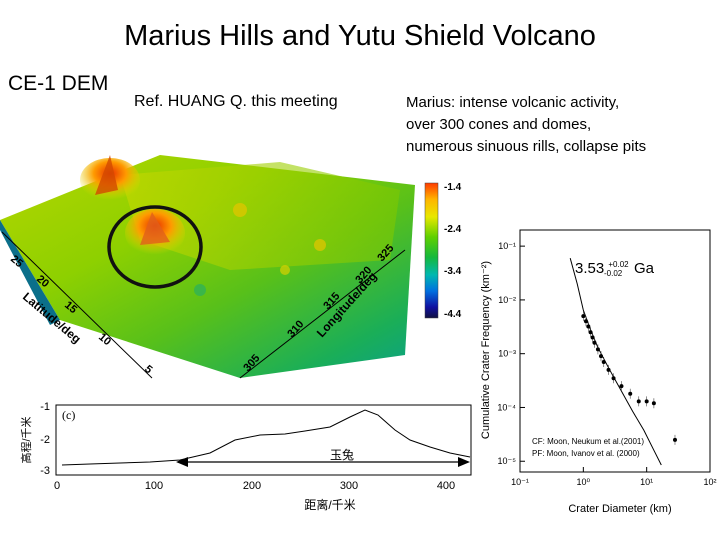 This screenshot has height=540, width=720. Describe the element at coordinates (77, 305) in the screenshot. I see `latitude-axis` at that location.